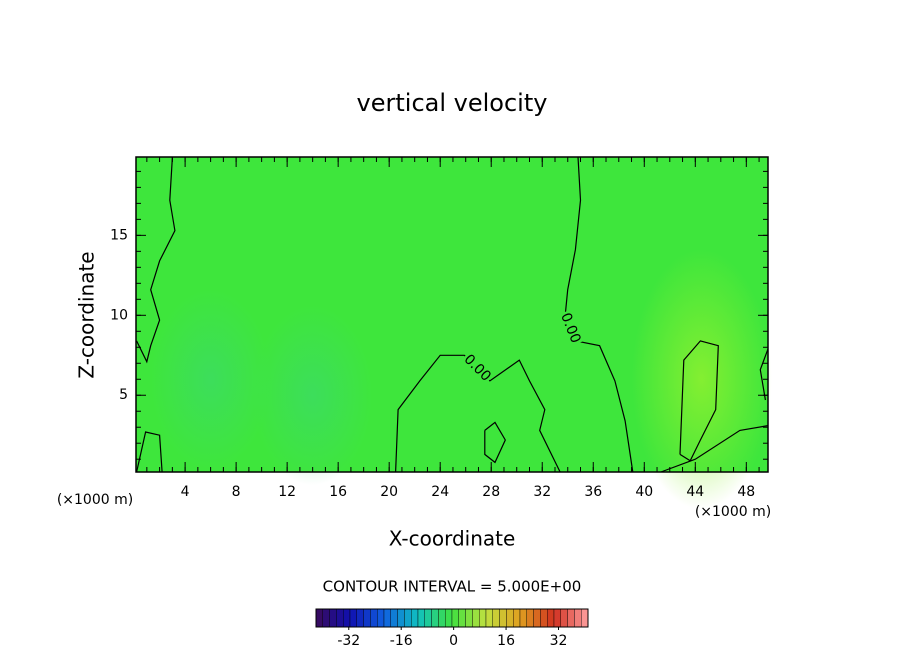  What do you see at coordinates (87, 314) in the screenshot?
I see `y-axis-label: Z-coordinate` at bounding box center [87, 314].